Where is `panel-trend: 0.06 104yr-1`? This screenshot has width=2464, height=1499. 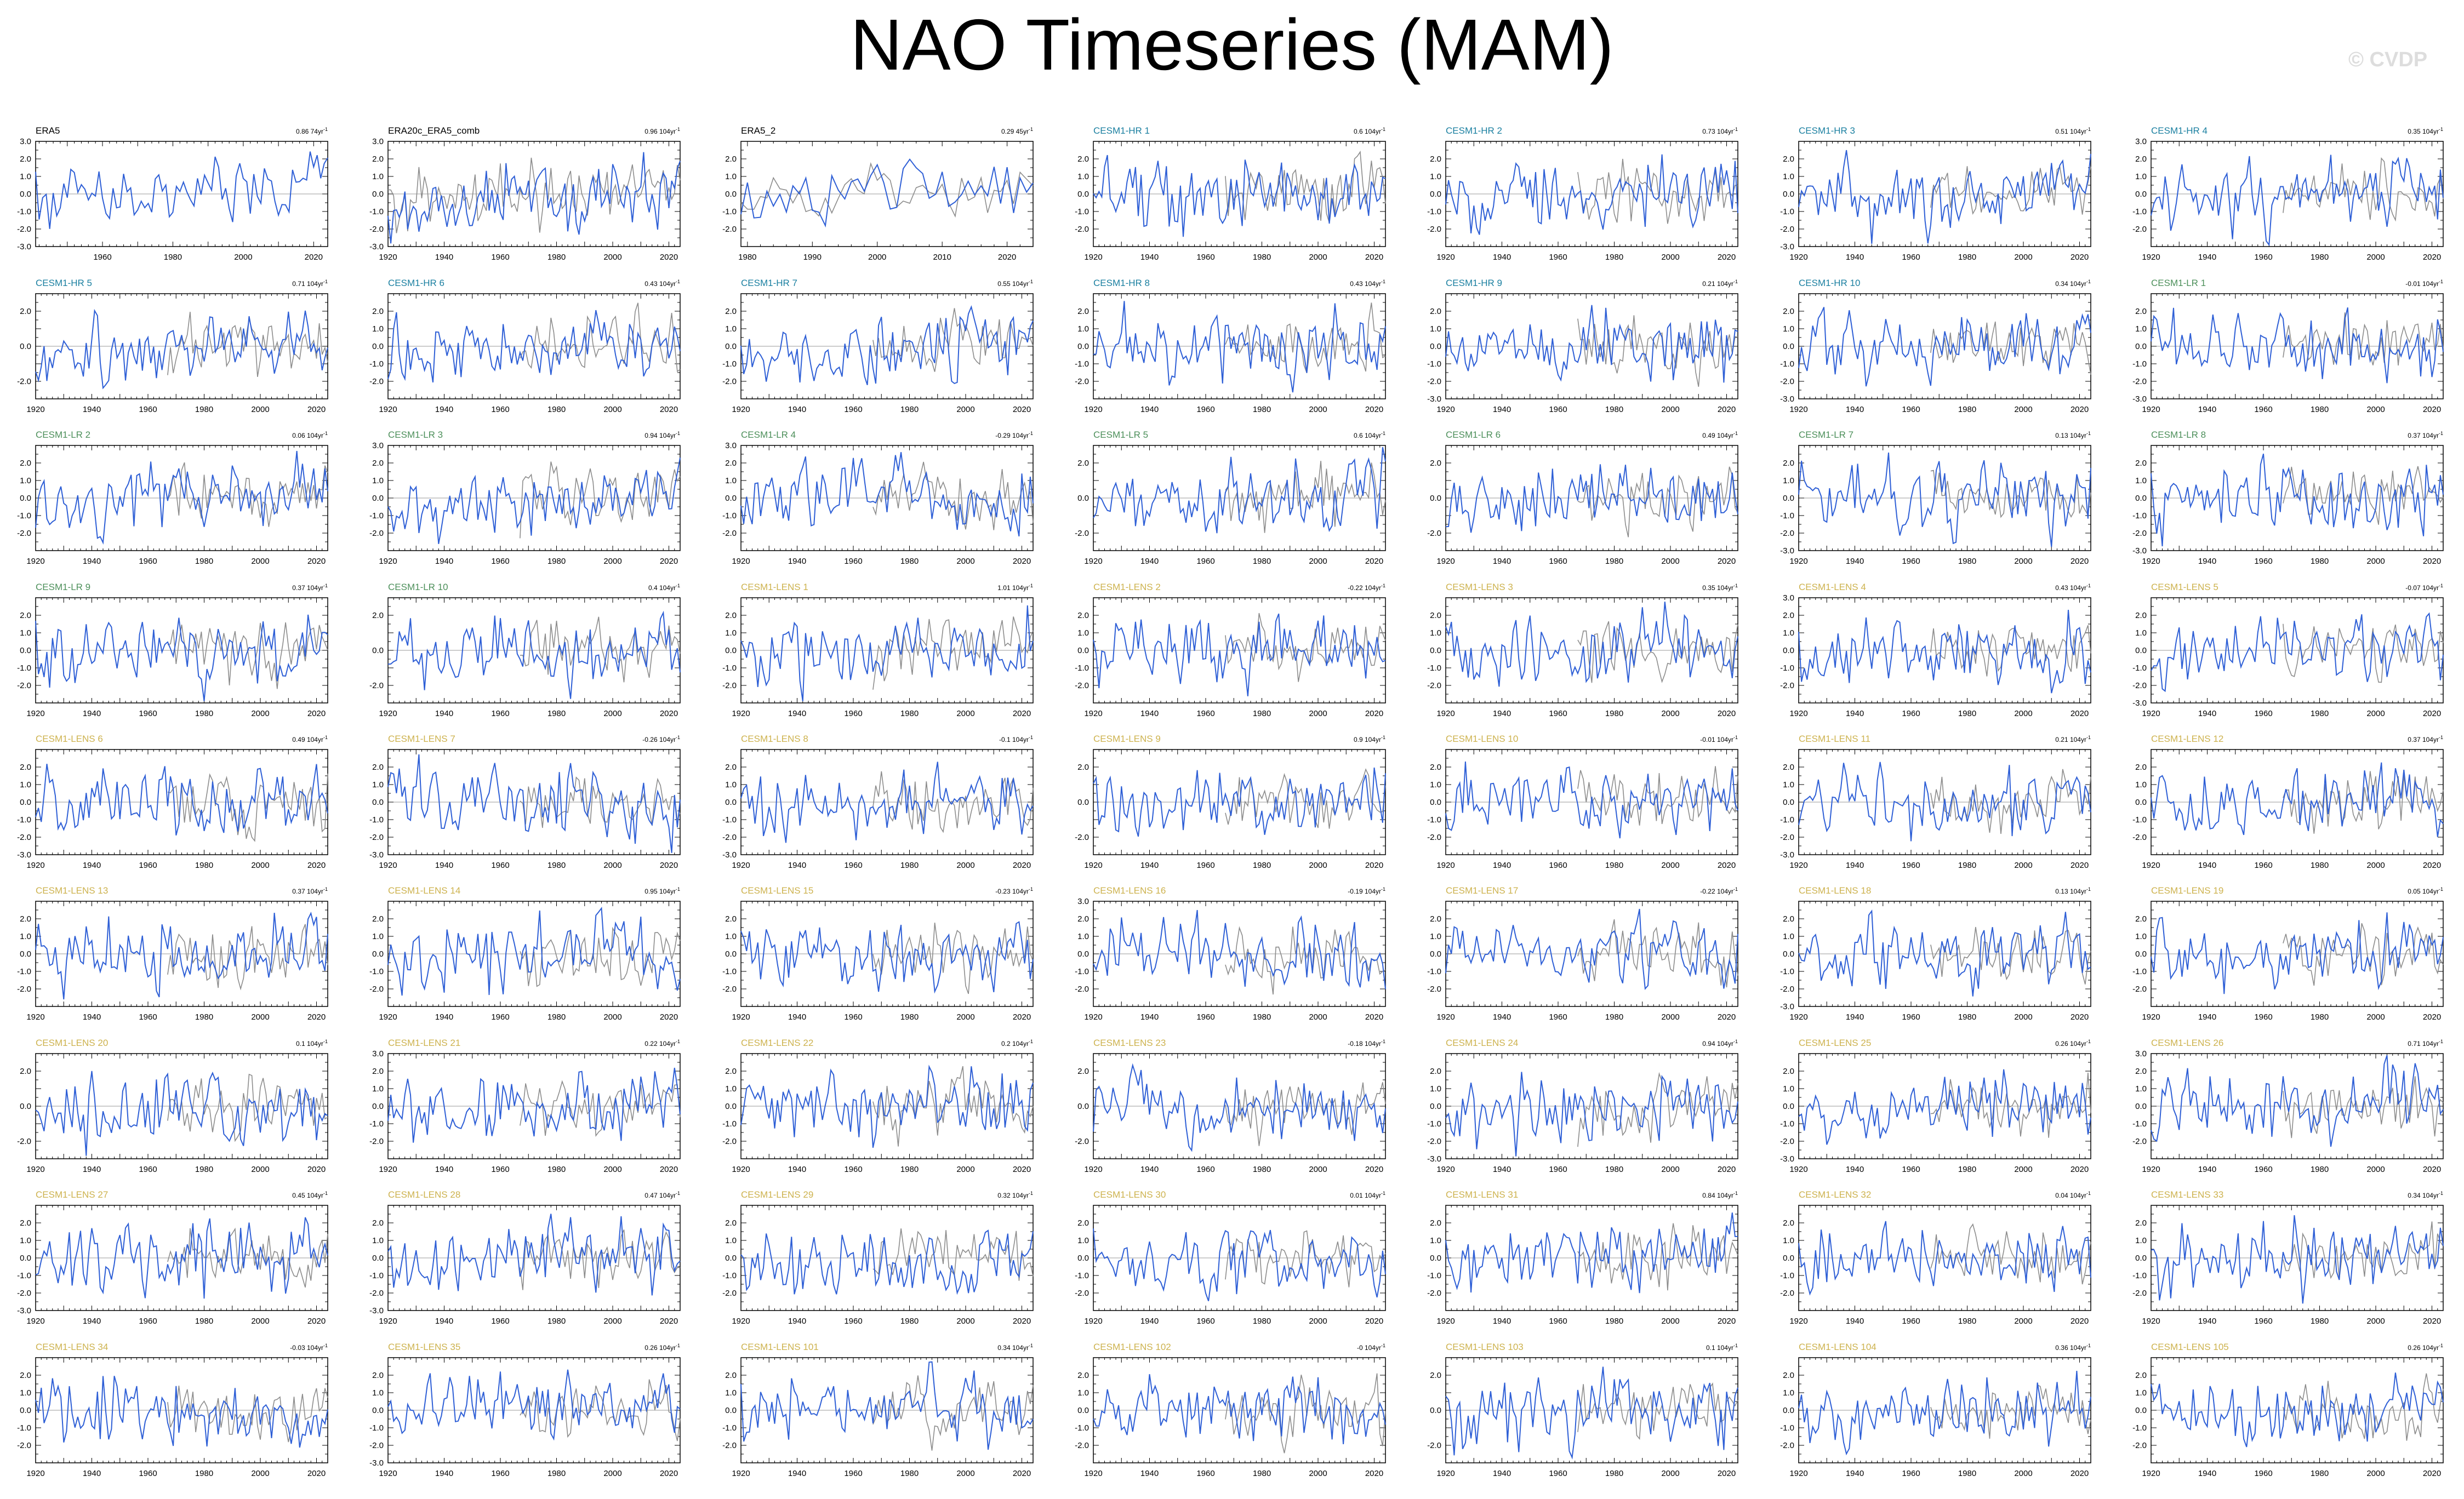 panel-trend: 0.06 104yr-1 is located at coordinates (310, 435).